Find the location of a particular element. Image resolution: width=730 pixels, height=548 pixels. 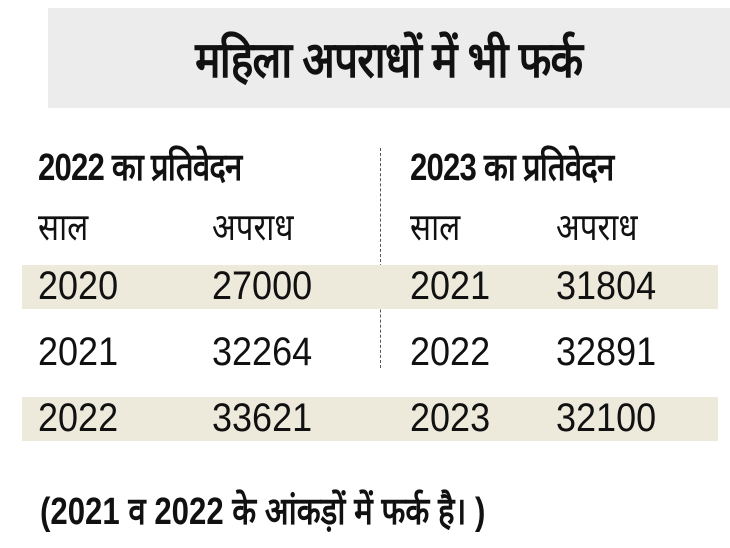

crime-cell: 32100 is located at coordinates (606, 418).